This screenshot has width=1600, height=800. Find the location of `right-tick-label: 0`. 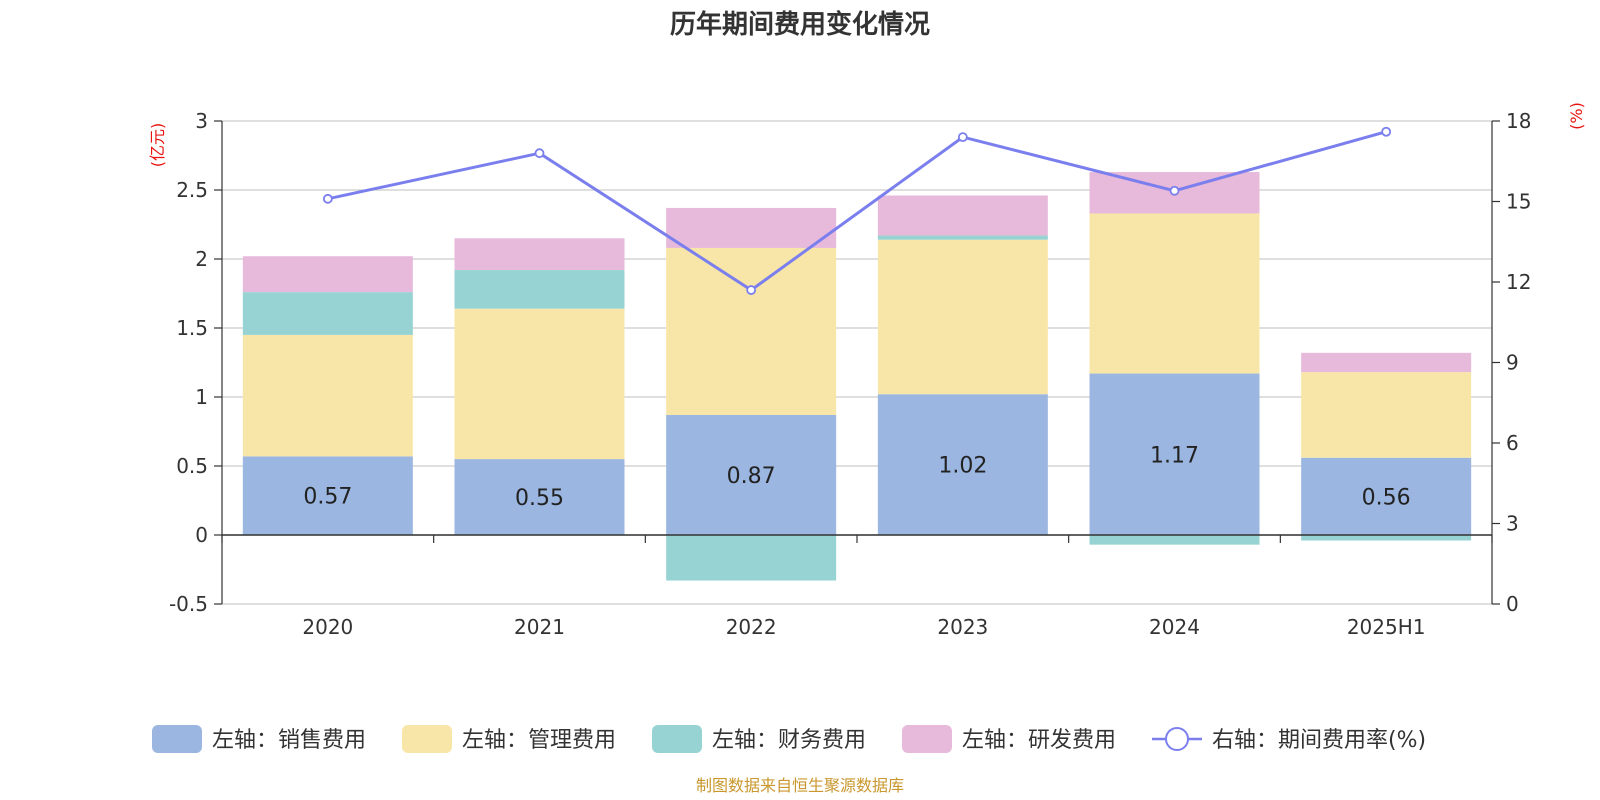

right-tick-label: 0 is located at coordinates (1512, 604).